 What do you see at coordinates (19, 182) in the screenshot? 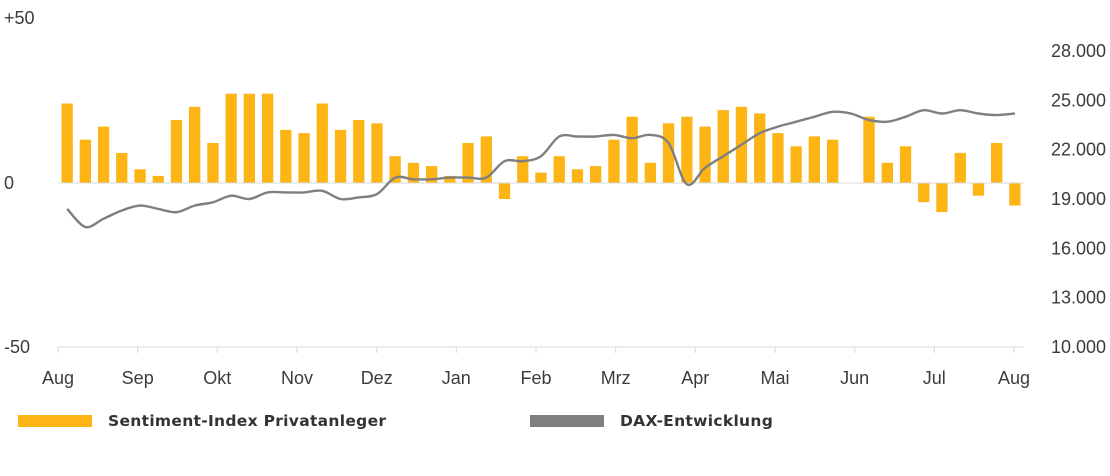
I see `left-axis-ticks: +50 0 -50` at bounding box center [19, 182].